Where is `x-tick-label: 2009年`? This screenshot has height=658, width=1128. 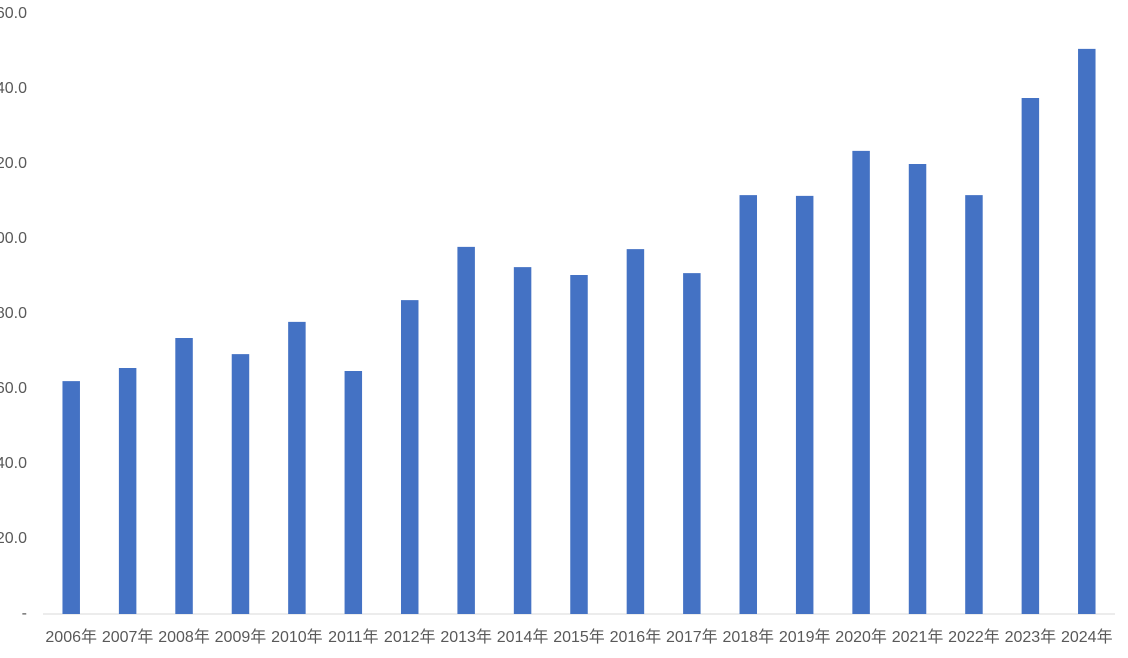
x-tick-label: 2009年 is located at coordinates (241, 637).